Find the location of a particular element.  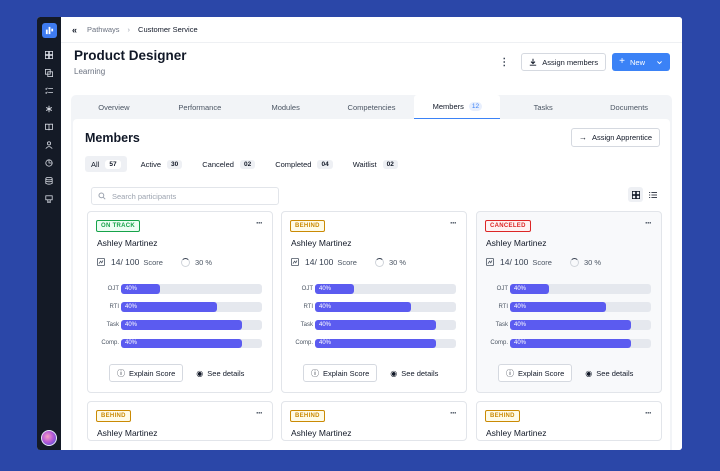

tab-tasks: Tasks is located at coordinates (543, 107).